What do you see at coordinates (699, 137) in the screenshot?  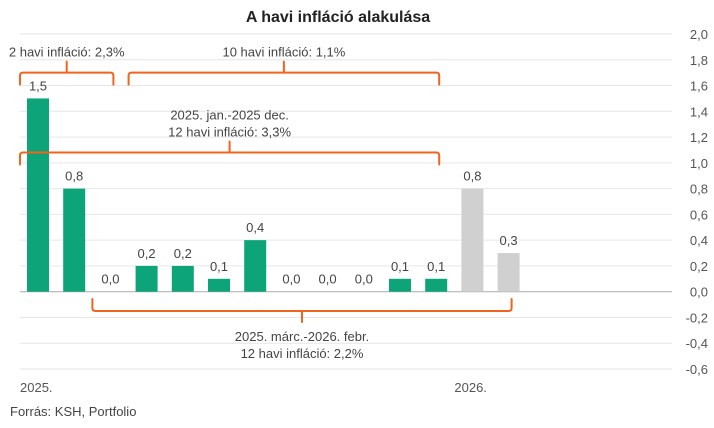 I see `y-tick-label: 1,2` at bounding box center [699, 137].